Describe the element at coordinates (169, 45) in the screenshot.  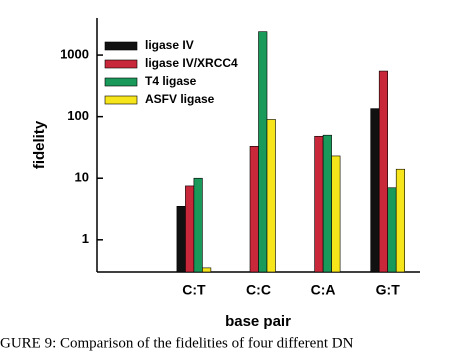
I see `legend-label: ligase IV` at that location.